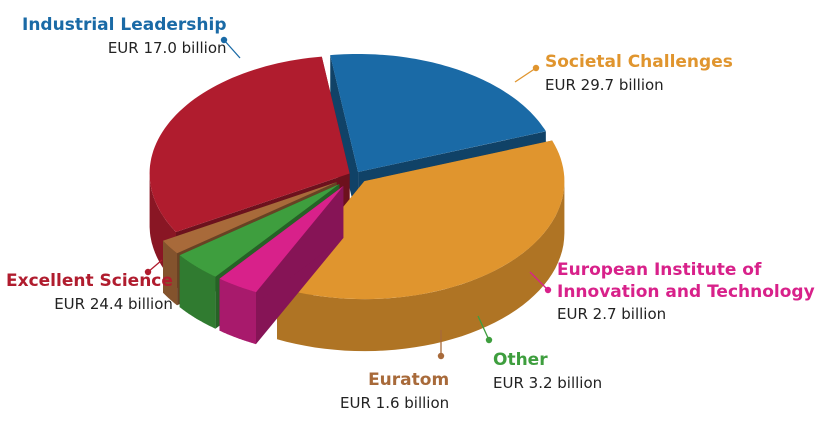  I want to click on slice-name-societal-challenges: Societal Challenges, so click(639, 62).